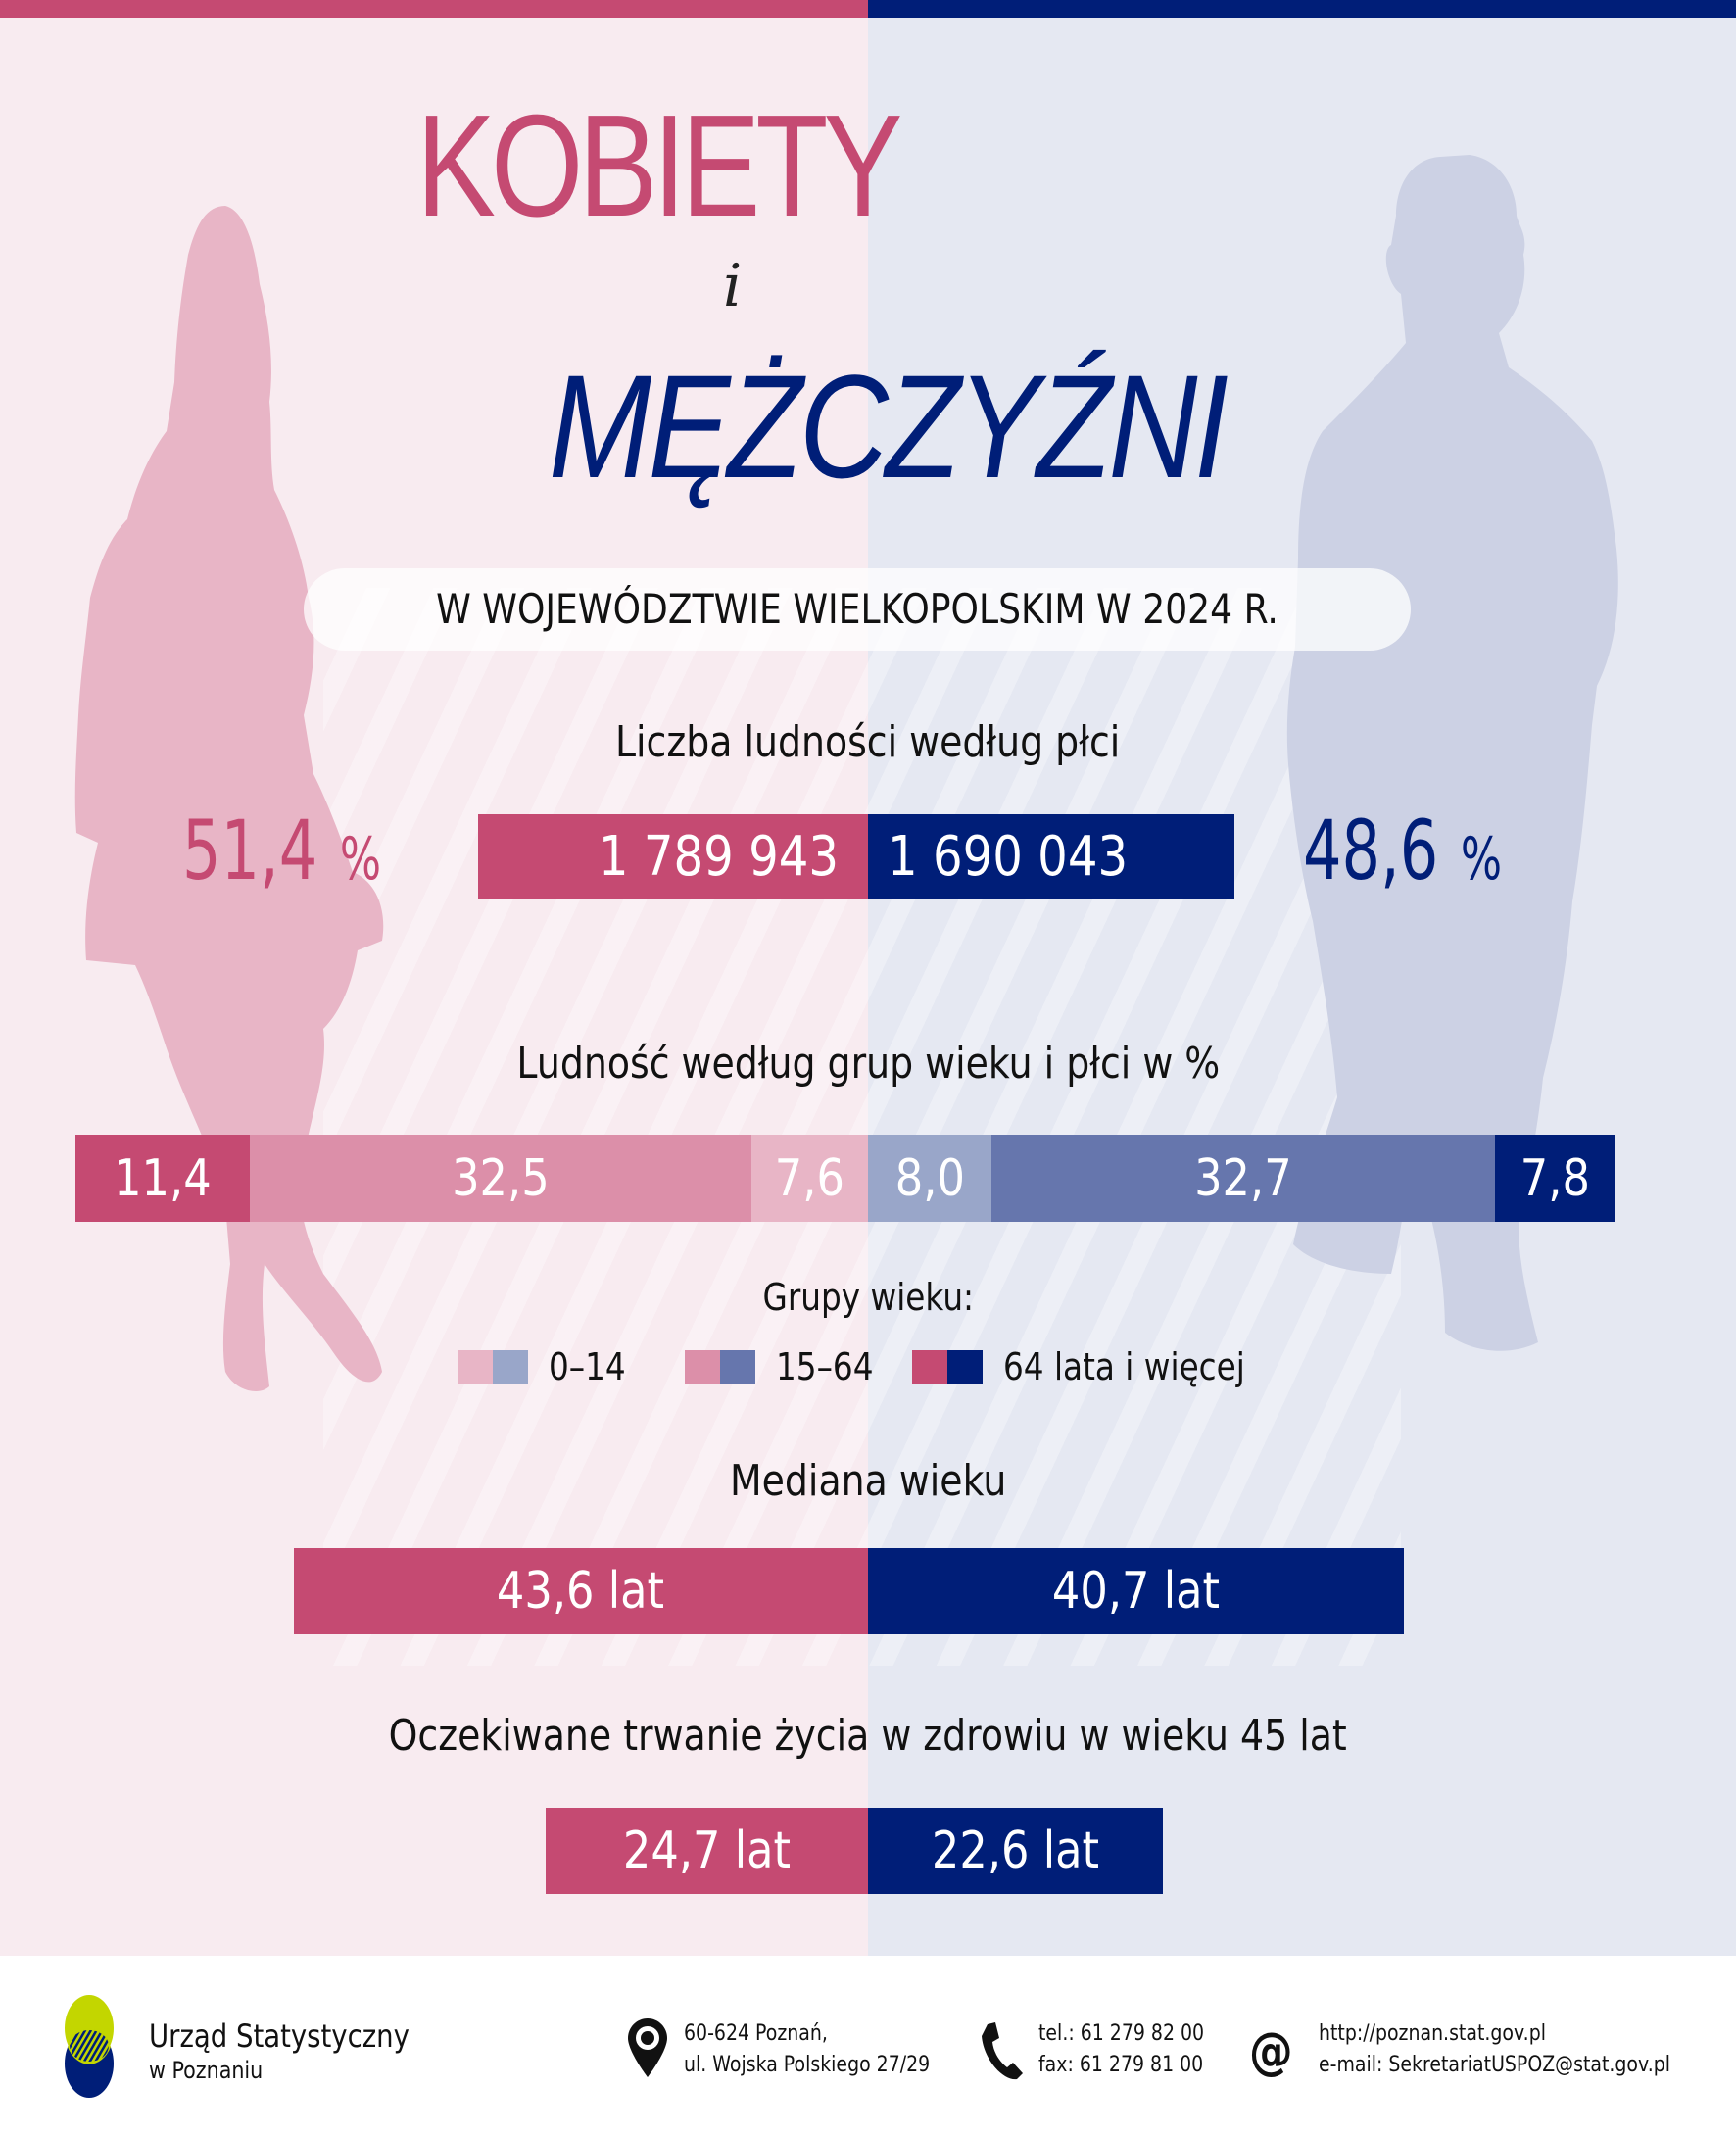  Describe the element at coordinates (90, 2047) in the screenshot. I see `statistics-office-logo-icon` at that location.